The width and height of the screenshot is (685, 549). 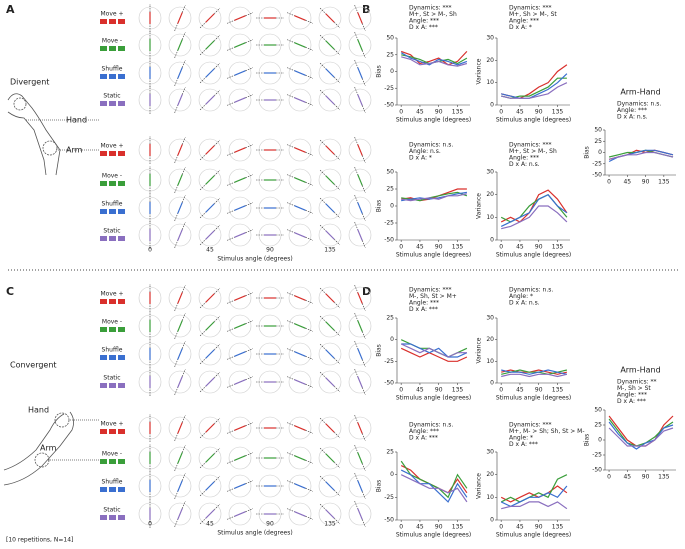 I want to click on row-label: Move -, so click(x=112, y=322).